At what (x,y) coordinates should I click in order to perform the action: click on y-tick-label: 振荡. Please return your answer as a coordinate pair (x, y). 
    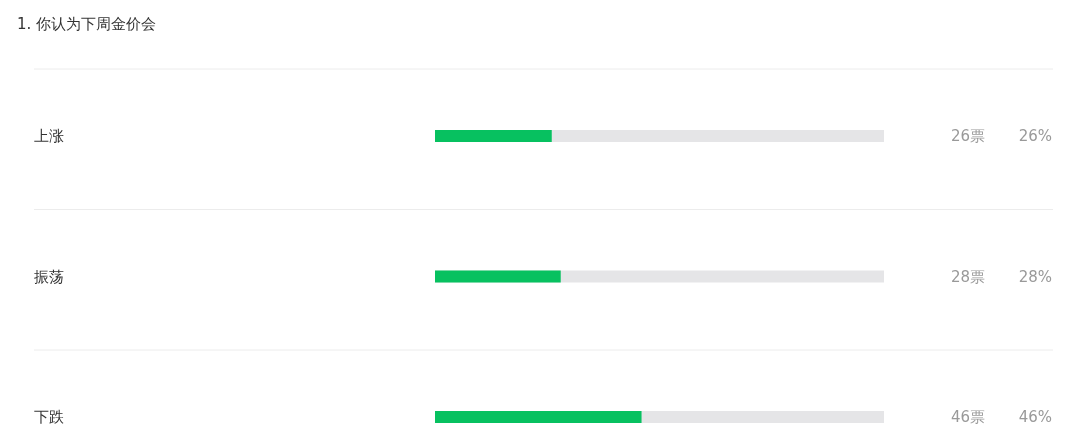
    Looking at the image, I should click on (49, 276).